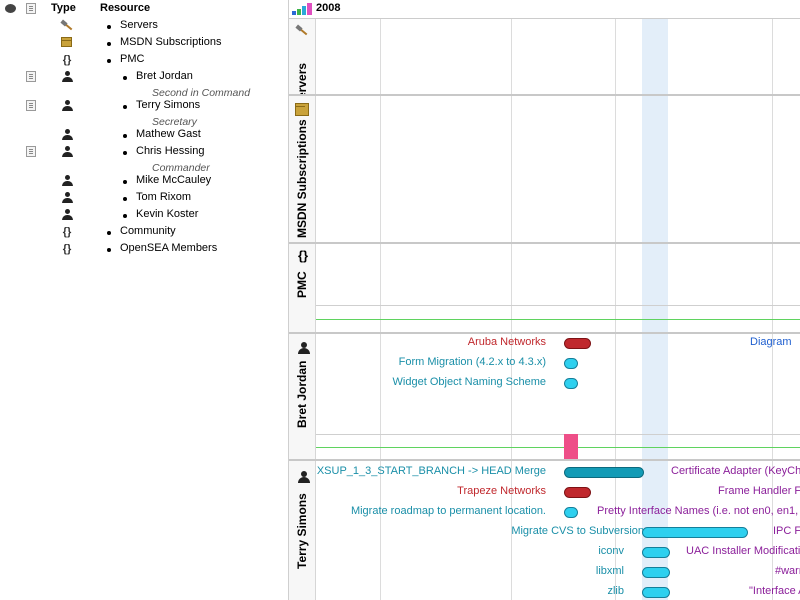  I want to click on task-label: iconv, so click(611, 551).